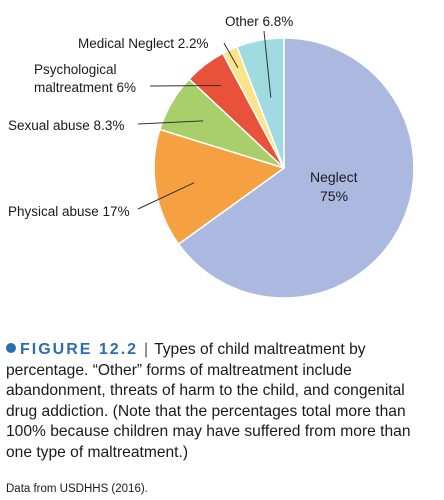 The image size is (444, 500). Describe the element at coordinates (11, 348) in the screenshot. I see `bullet-icon` at that location.